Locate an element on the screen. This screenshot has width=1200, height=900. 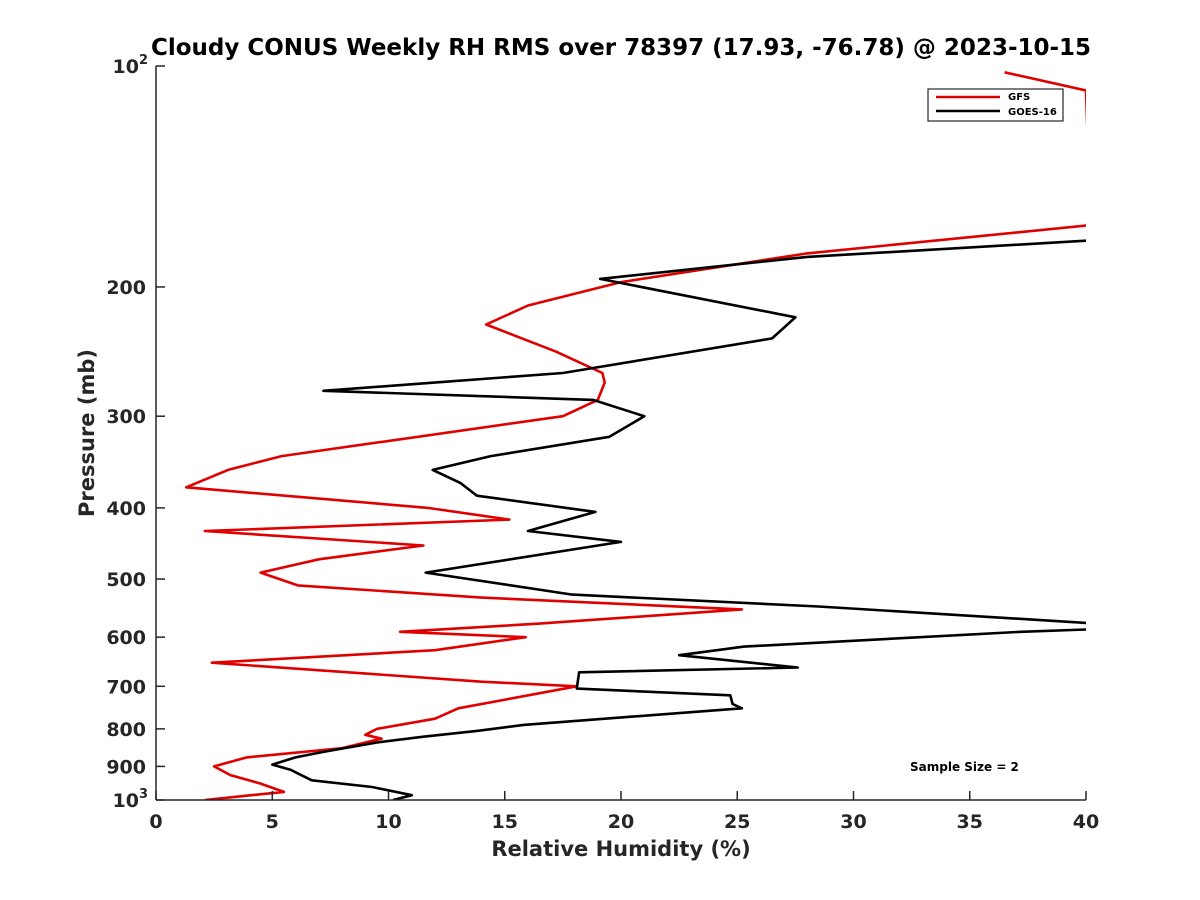
x-tick-label: 15 is located at coordinates (505, 822).